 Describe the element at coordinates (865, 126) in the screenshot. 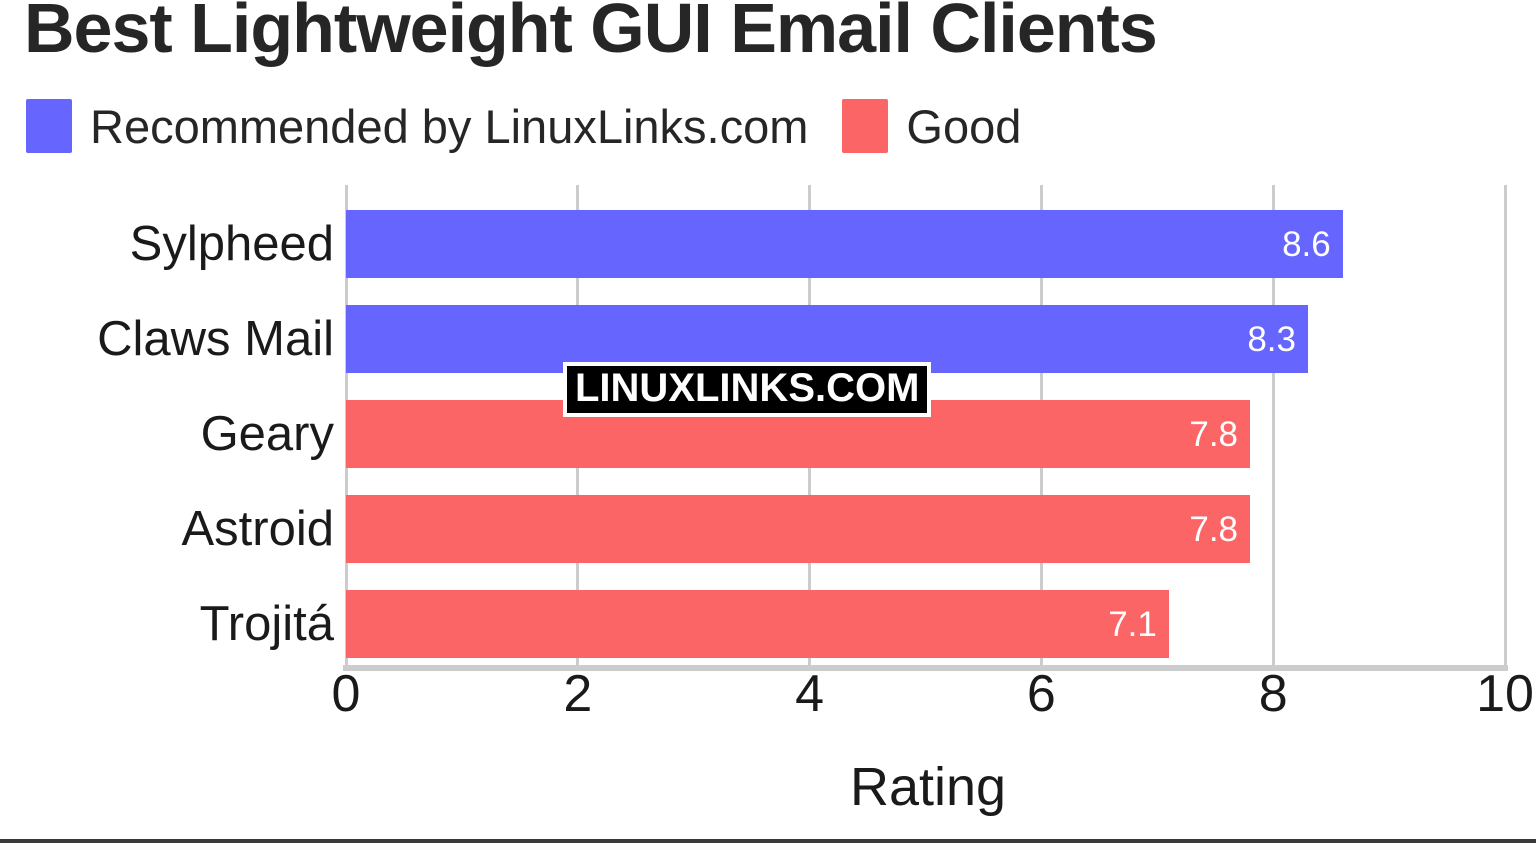

I see `legend-swatch-good-icon` at that location.